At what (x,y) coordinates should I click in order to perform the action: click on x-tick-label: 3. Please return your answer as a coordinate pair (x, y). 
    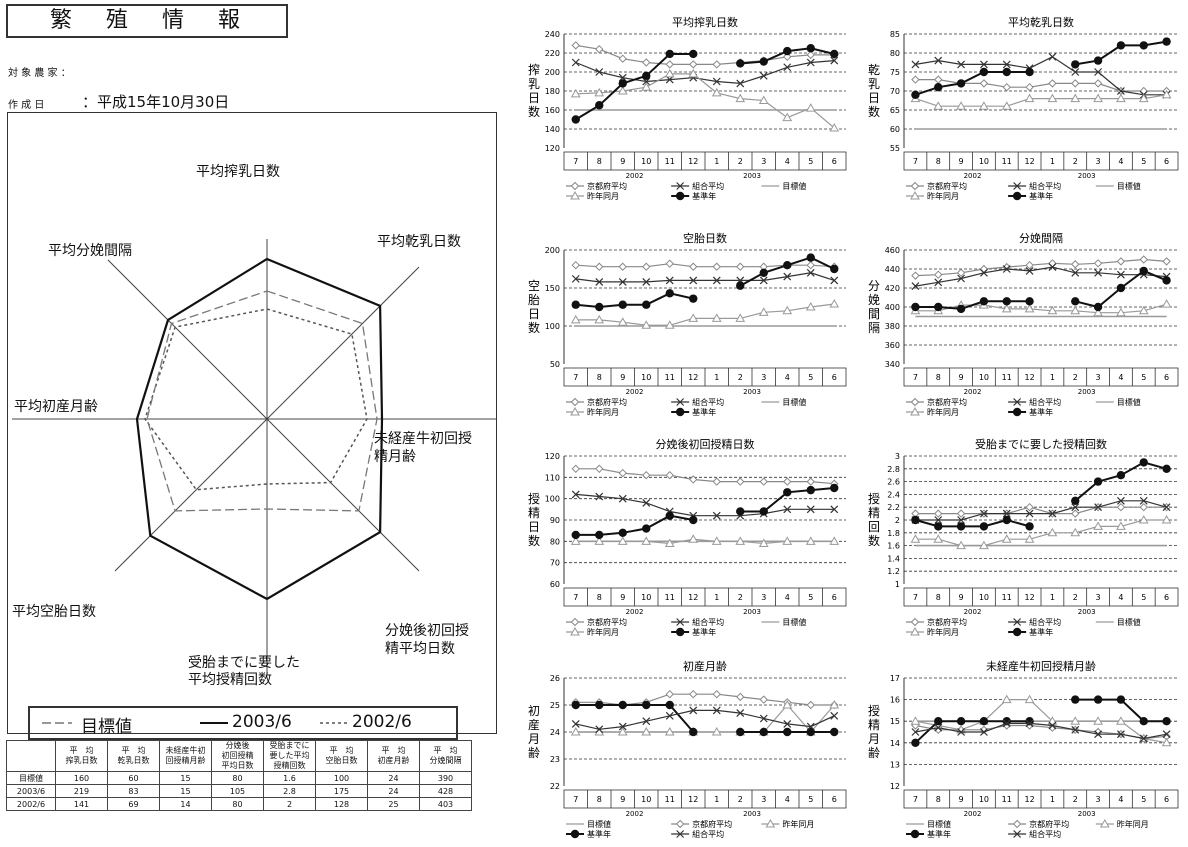
    Looking at the image, I should click on (763, 799).